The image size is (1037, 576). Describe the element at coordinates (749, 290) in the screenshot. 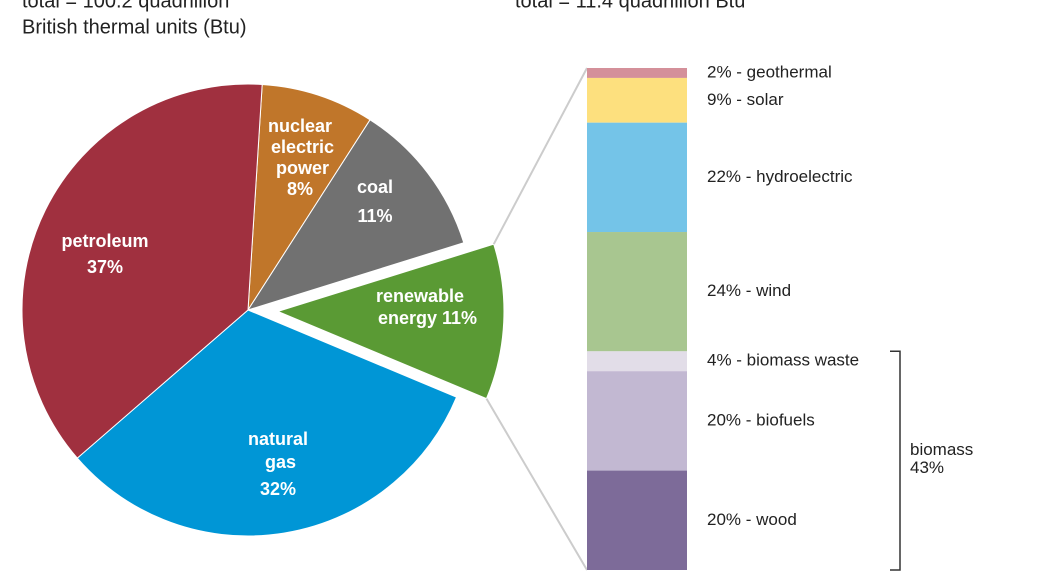

I see `segment-label: 24% - wind` at that location.